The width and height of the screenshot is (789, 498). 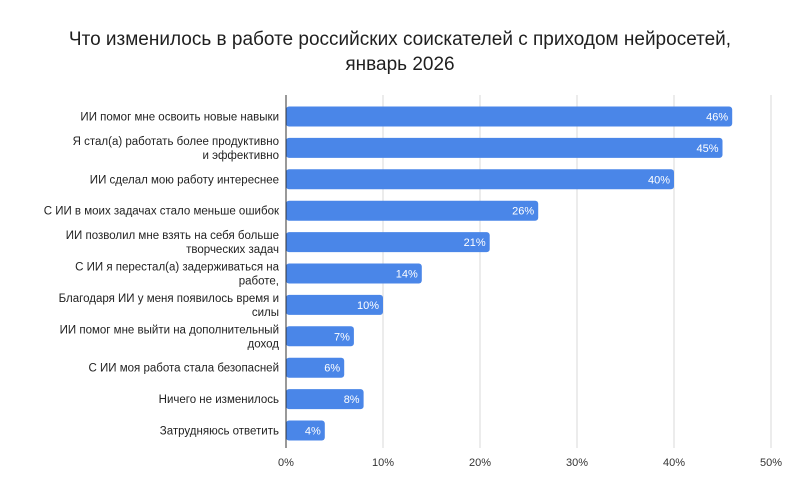 I want to click on x-tick-label: 30%, so click(x=577, y=463).